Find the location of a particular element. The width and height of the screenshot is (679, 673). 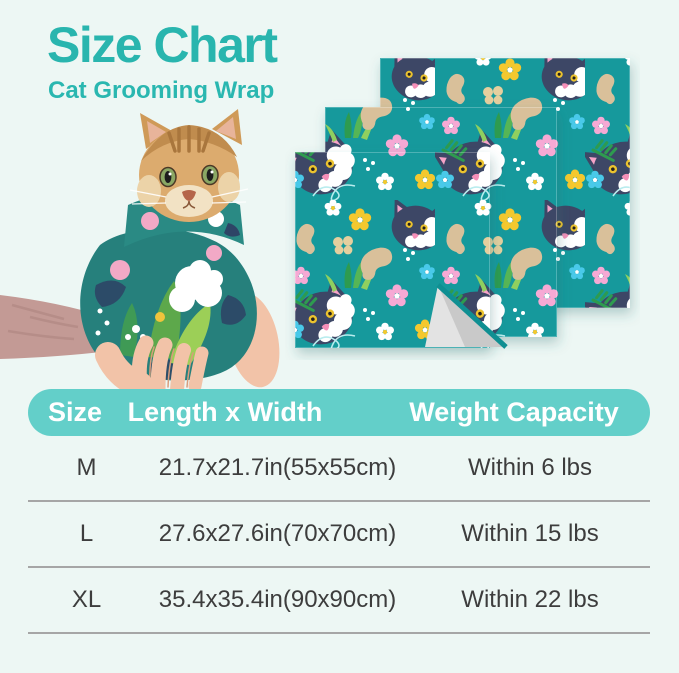

table-row-m: M 21.7x21.7in(55x55cm) Within 6 lbs is located at coordinates (339, 469).